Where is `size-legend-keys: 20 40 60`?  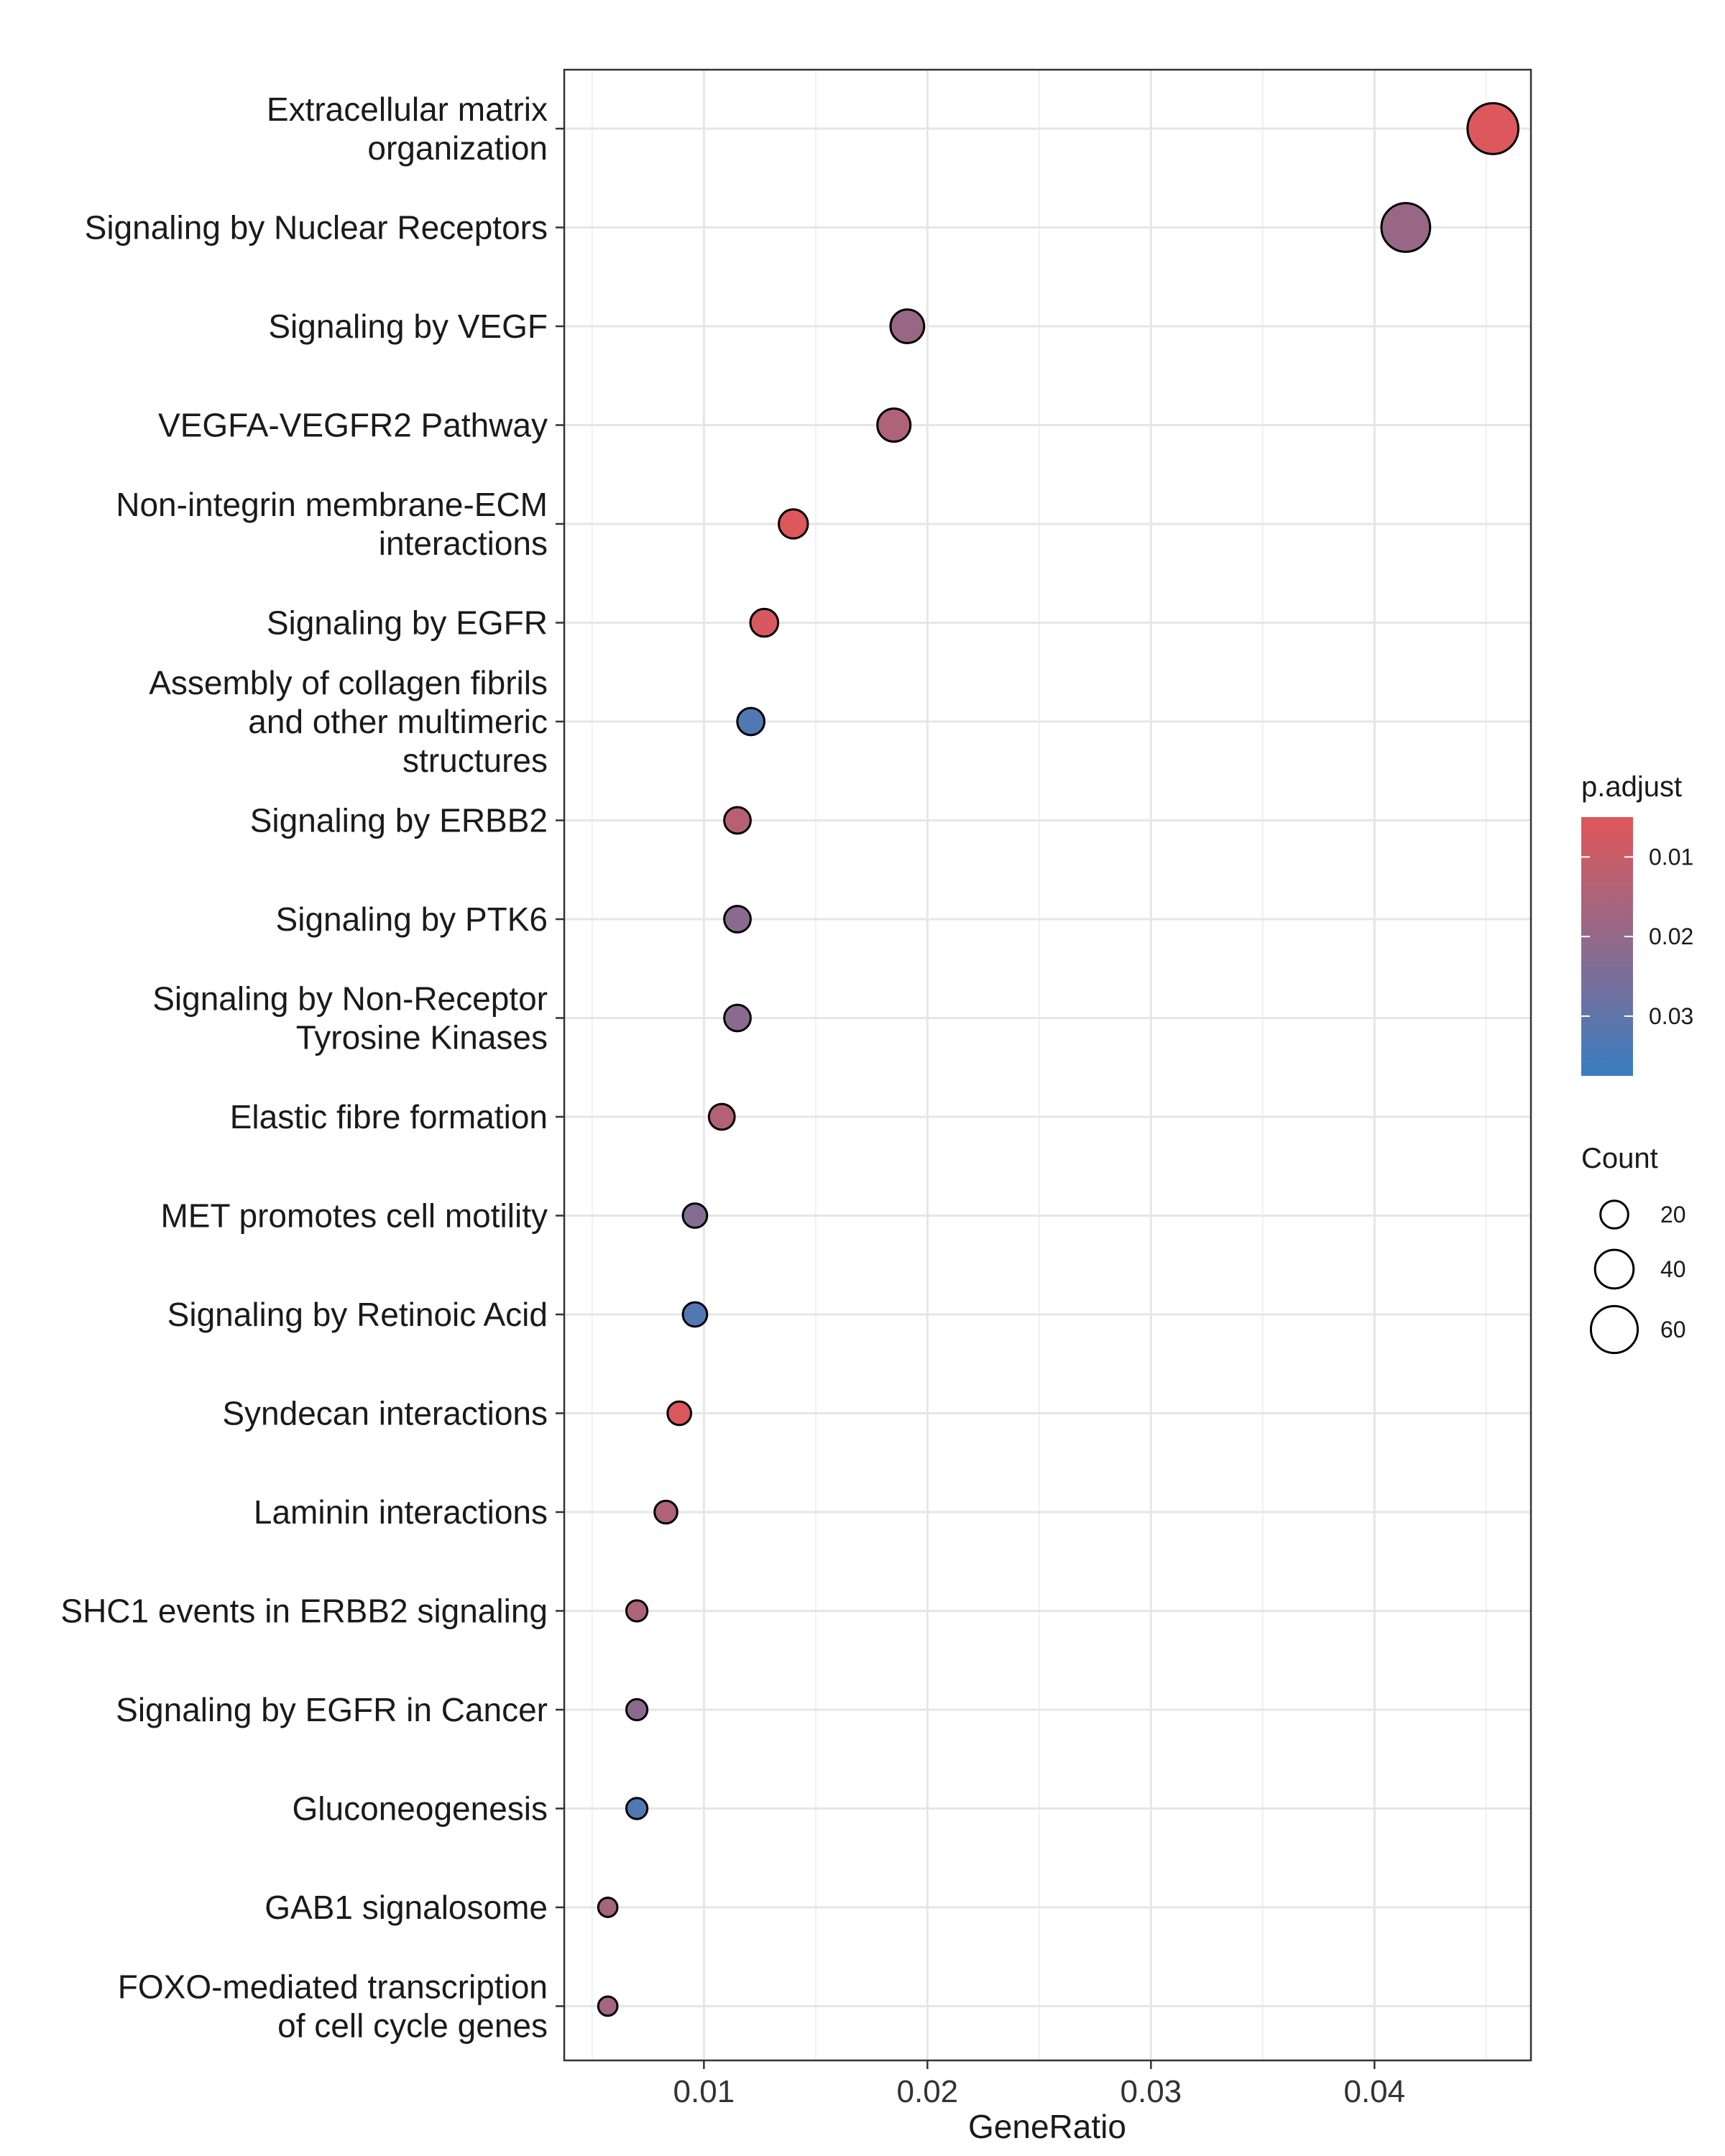
size-legend-keys: 20 40 60 is located at coordinates (1637, 1277).